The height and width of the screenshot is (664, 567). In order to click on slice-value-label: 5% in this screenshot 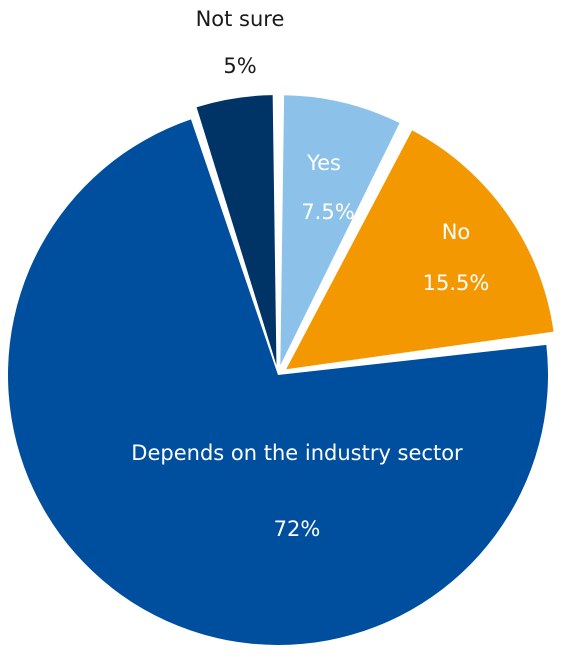, I will do `click(239, 66)`.